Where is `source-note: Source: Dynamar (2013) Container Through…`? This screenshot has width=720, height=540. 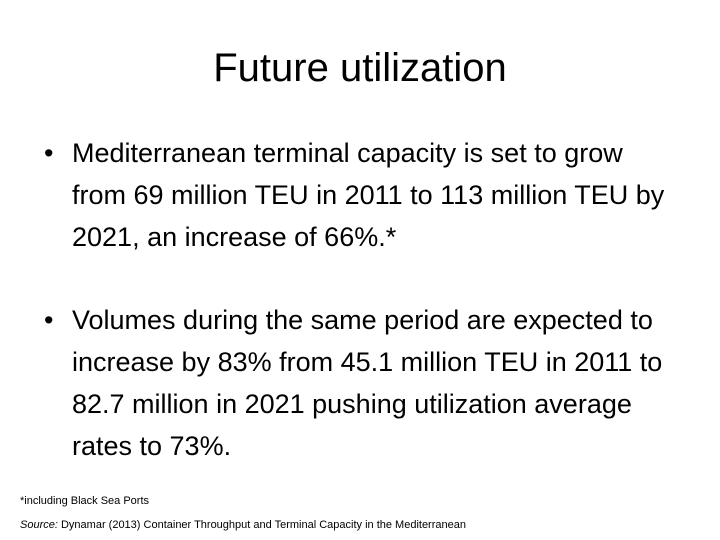 source-note: Source: Dynamar (2013) Container Through… is located at coordinates (243, 525).